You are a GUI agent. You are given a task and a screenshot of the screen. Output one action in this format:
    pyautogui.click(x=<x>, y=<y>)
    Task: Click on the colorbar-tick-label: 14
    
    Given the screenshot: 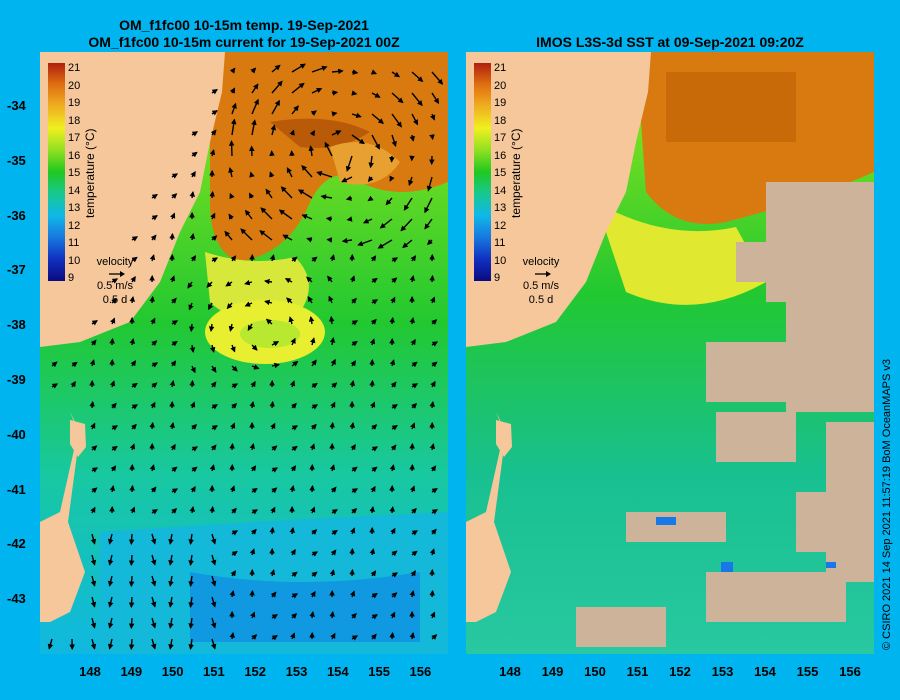 What is the action you would take?
    pyautogui.click(x=74, y=190)
    